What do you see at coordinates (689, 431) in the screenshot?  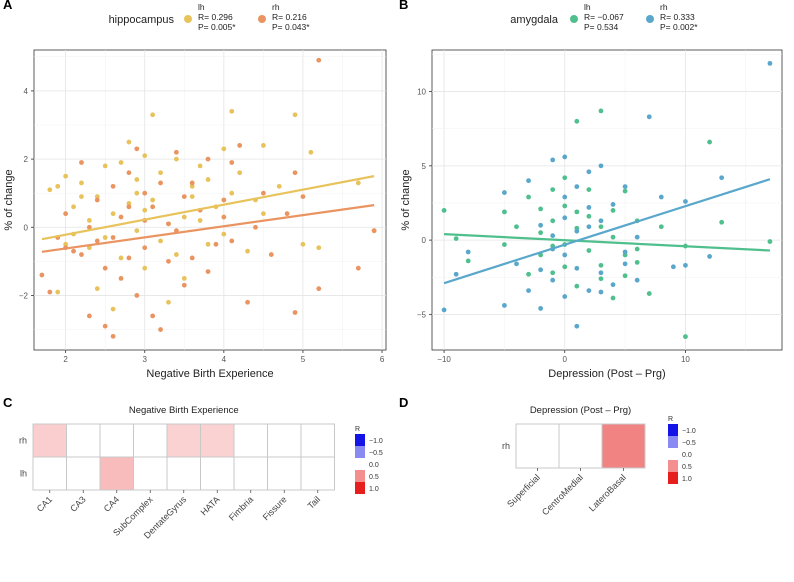 I see `colorbar-label: −1.0` at bounding box center [689, 431].